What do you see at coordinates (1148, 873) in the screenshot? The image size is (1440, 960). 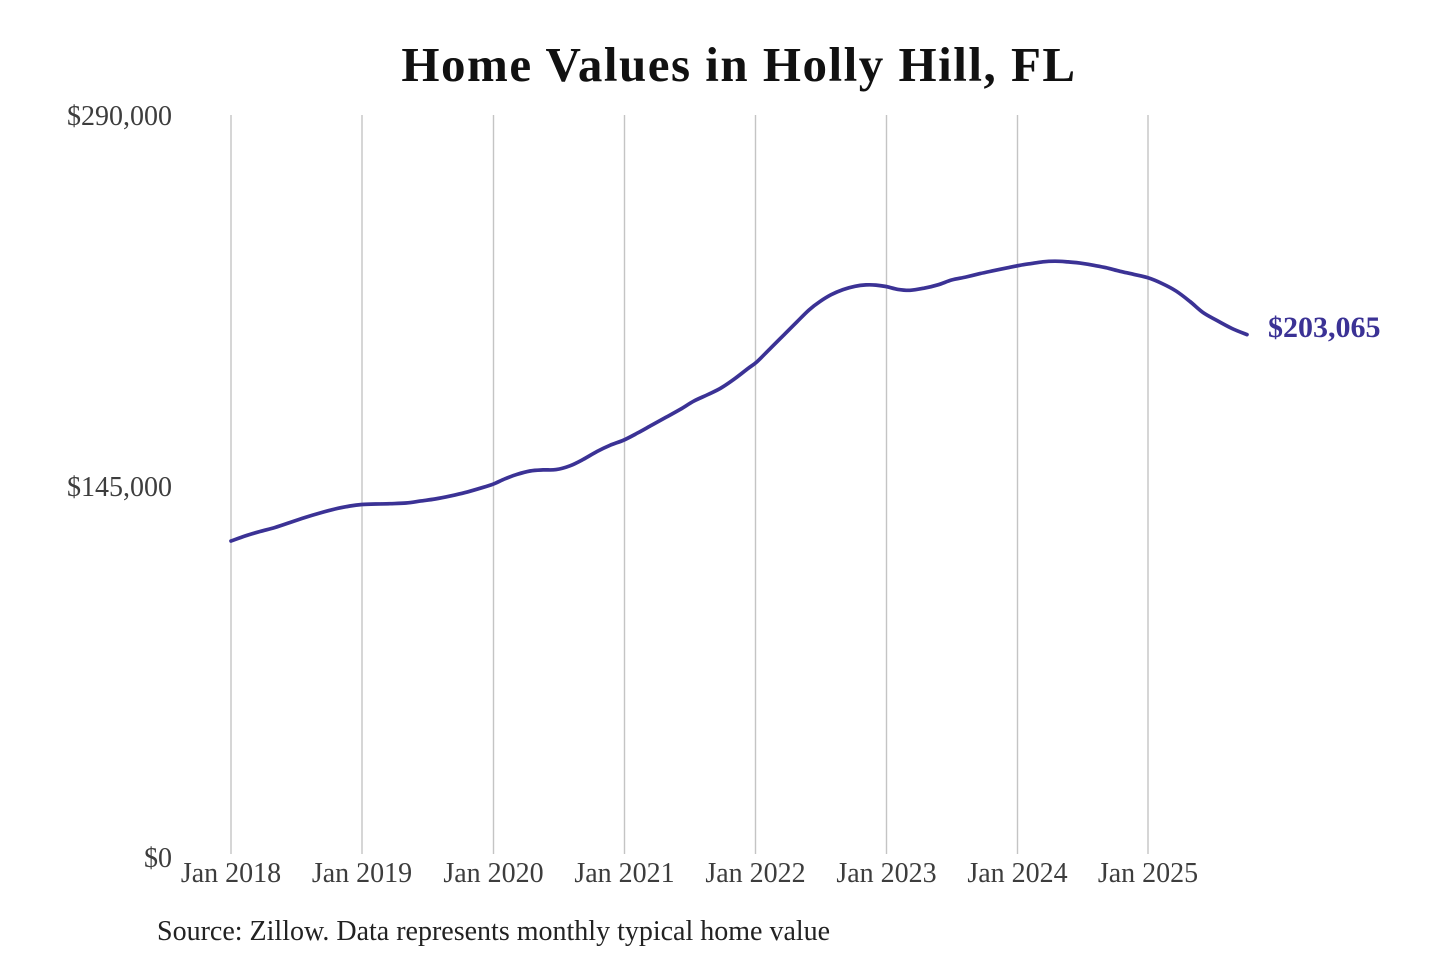 I see `svg-text: Jan 2025` at bounding box center [1148, 873].